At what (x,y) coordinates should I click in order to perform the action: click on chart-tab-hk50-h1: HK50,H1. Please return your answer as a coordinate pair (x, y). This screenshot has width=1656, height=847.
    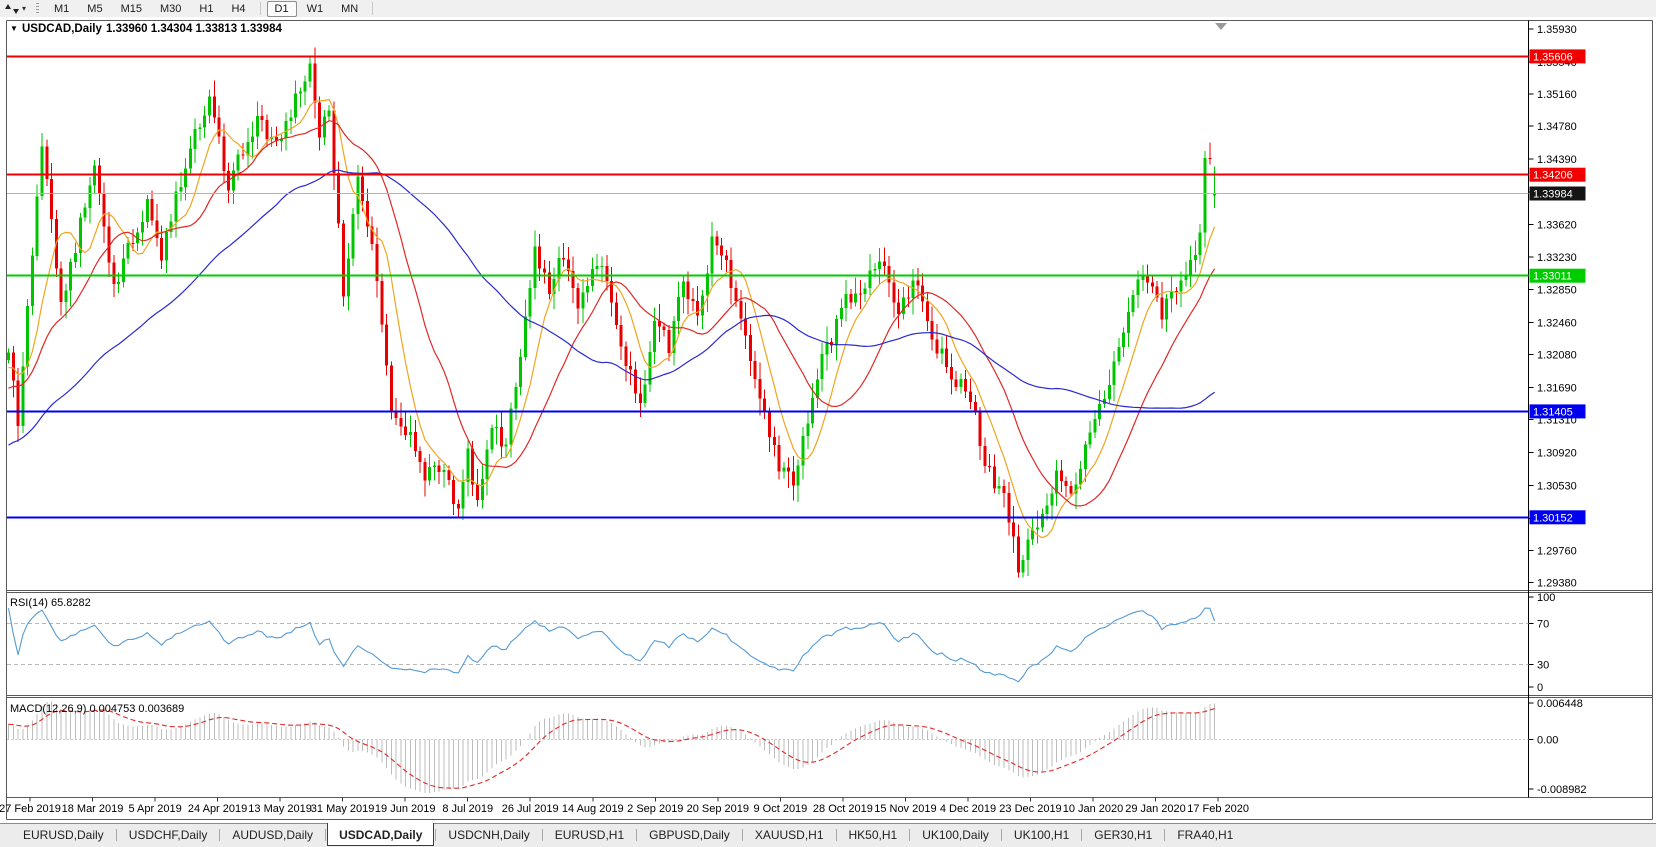
    Looking at the image, I should click on (873, 835).